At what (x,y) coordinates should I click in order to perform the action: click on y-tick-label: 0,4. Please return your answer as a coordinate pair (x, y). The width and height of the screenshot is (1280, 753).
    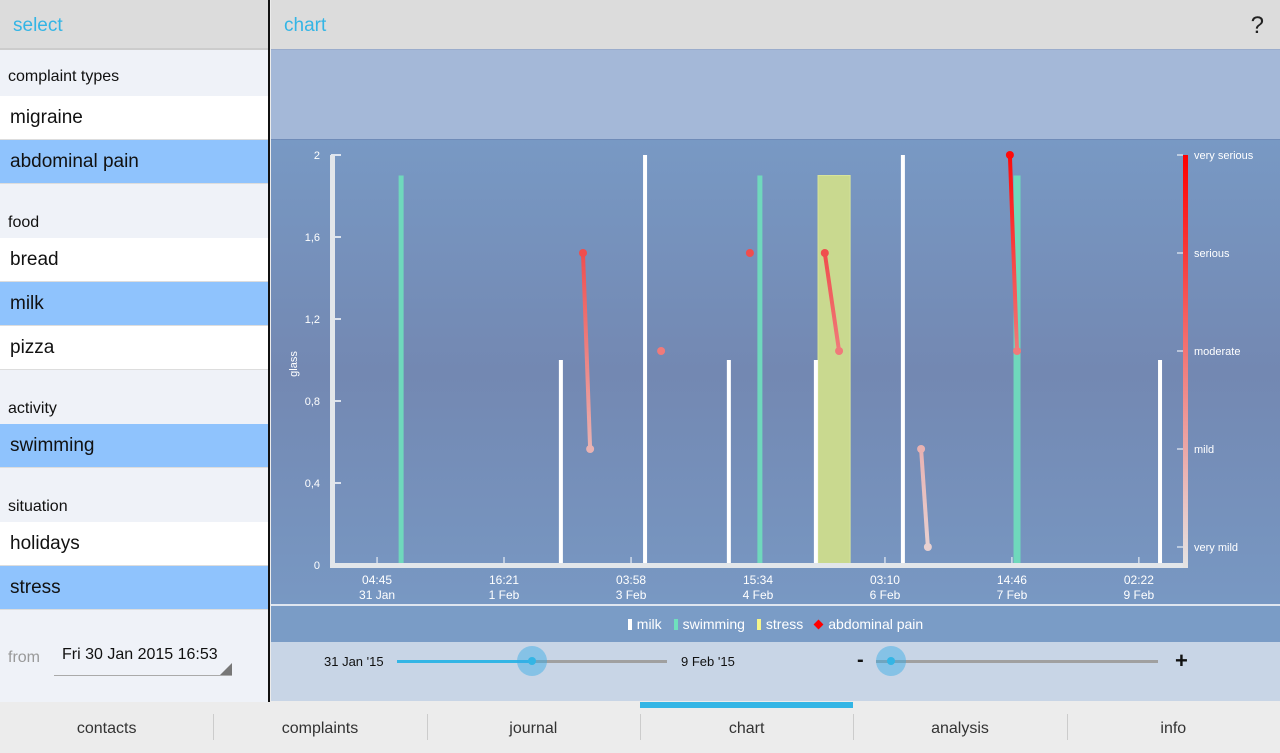
    Looking at the image, I should click on (312, 484).